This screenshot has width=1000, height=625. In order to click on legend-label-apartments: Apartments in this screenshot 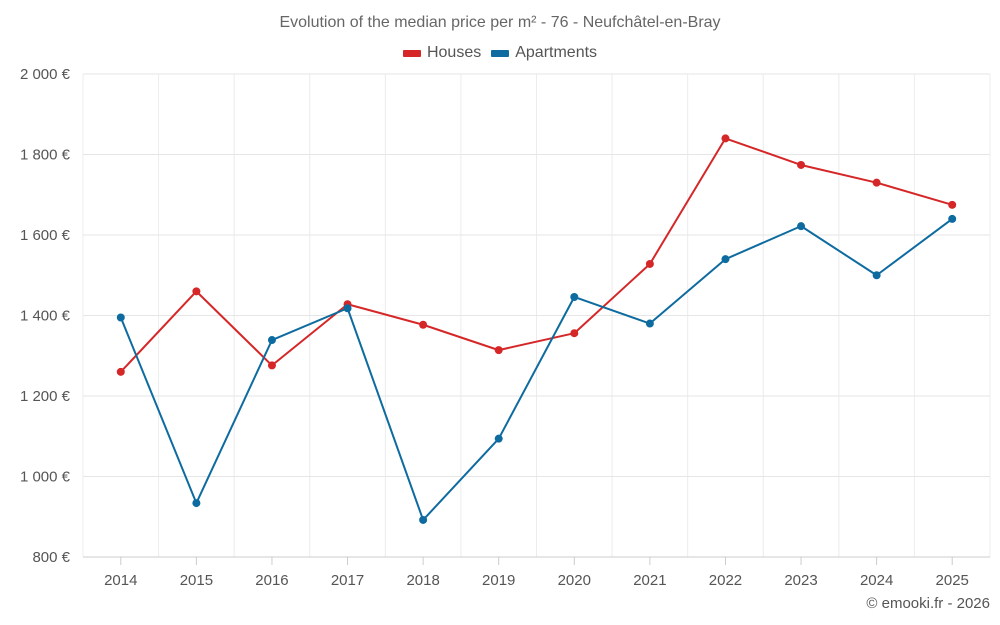, I will do `click(556, 52)`.